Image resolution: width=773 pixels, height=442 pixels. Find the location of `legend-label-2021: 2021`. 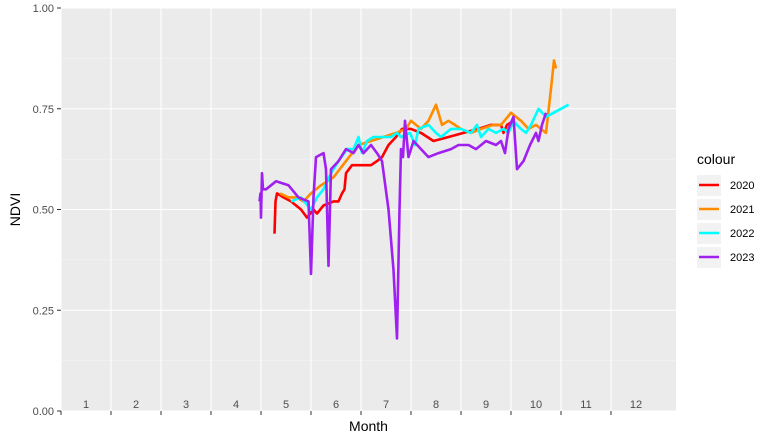

legend-label-2021: 2021 is located at coordinates (742, 210).